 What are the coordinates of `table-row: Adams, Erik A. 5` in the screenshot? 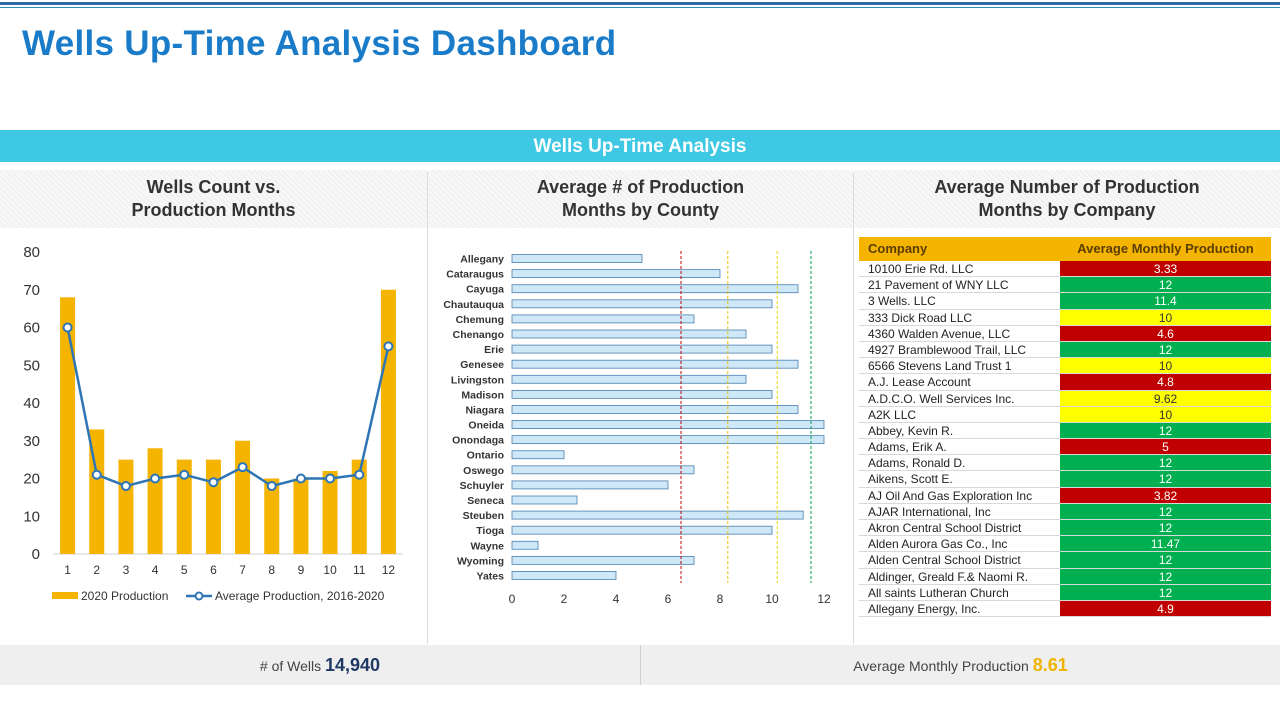 It's located at (1065, 447).